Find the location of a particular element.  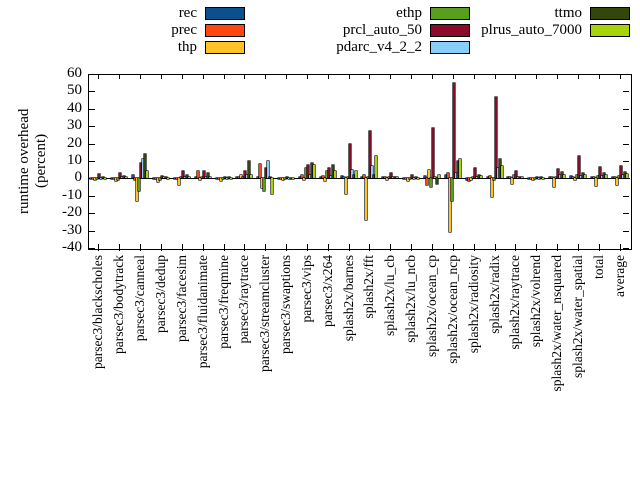

y-tick-label: 60 is located at coordinates (74, 73).